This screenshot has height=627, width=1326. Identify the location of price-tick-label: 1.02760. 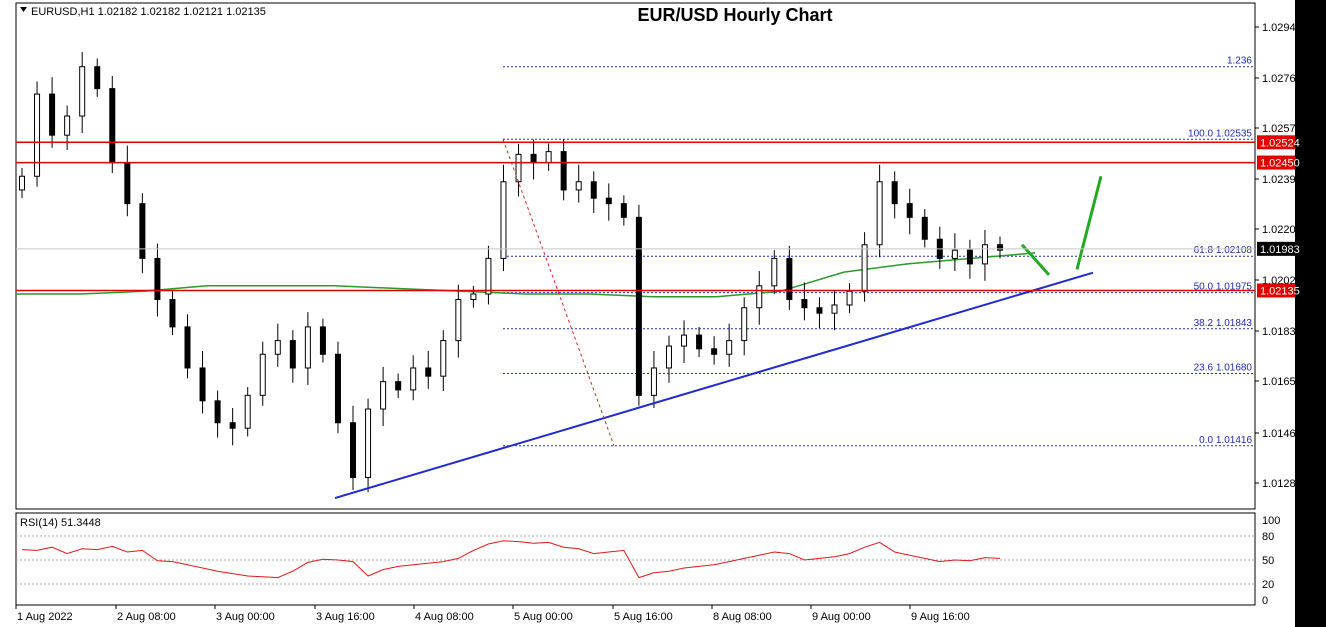
(1282, 79).